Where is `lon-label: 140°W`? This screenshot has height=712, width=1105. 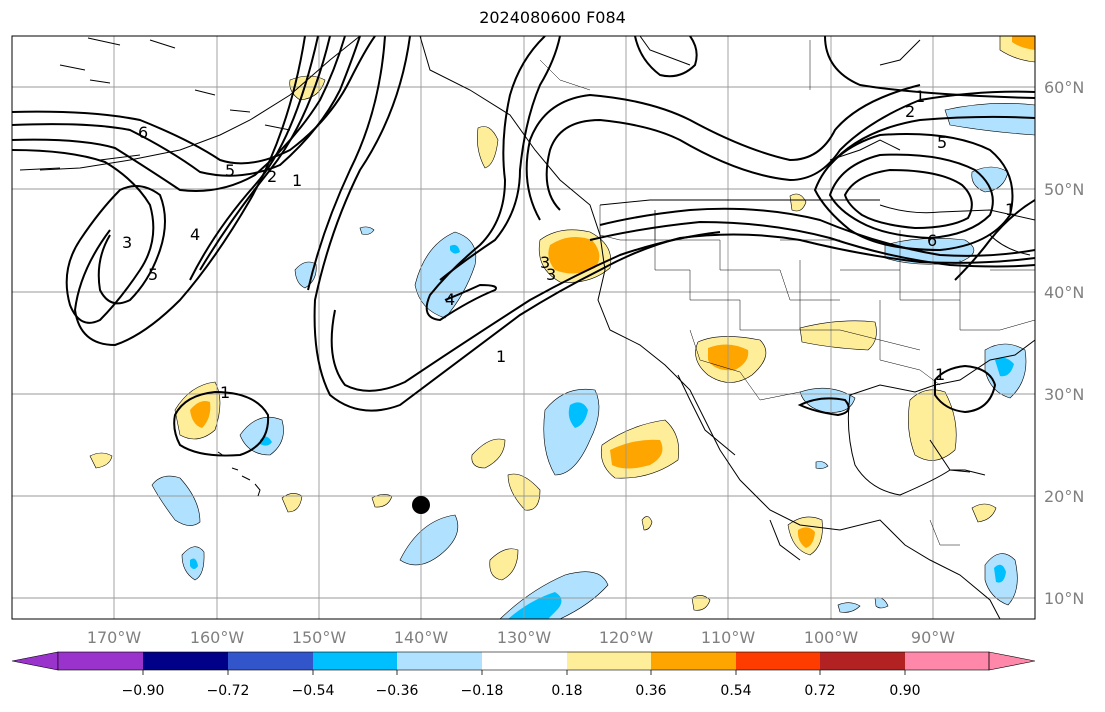
lon-label: 140°W is located at coordinates (421, 637).